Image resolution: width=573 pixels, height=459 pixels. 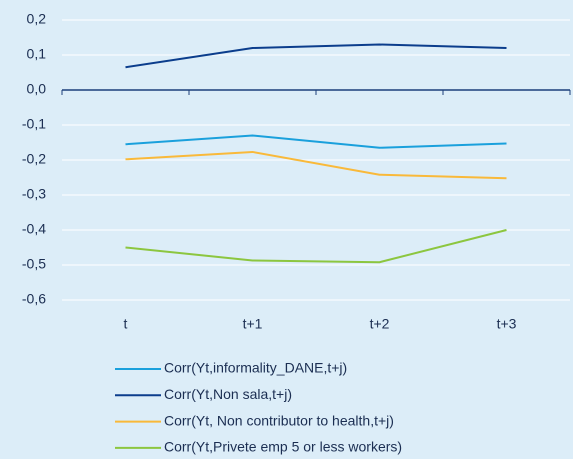 What do you see at coordinates (279, 420) in the screenshot?
I see `legend-label: Corr(Yt, Non contributor to health,t+j)` at bounding box center [279, 420].